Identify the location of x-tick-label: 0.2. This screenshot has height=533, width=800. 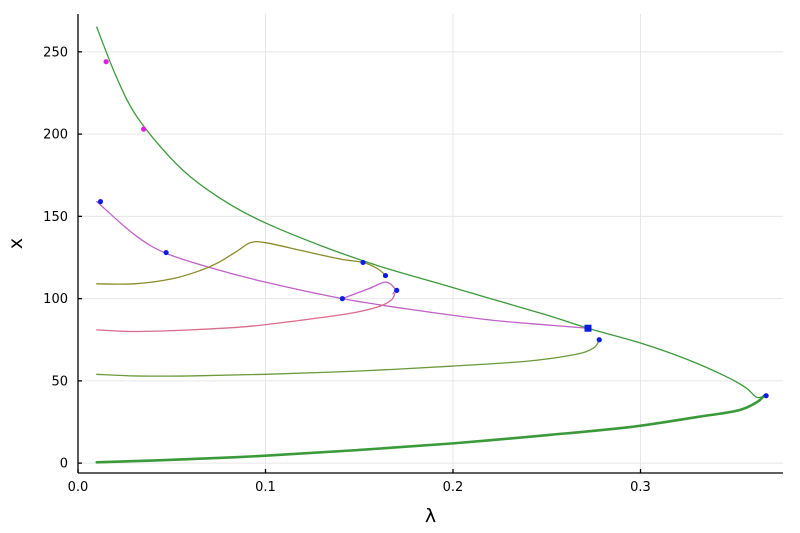
(453, 487).